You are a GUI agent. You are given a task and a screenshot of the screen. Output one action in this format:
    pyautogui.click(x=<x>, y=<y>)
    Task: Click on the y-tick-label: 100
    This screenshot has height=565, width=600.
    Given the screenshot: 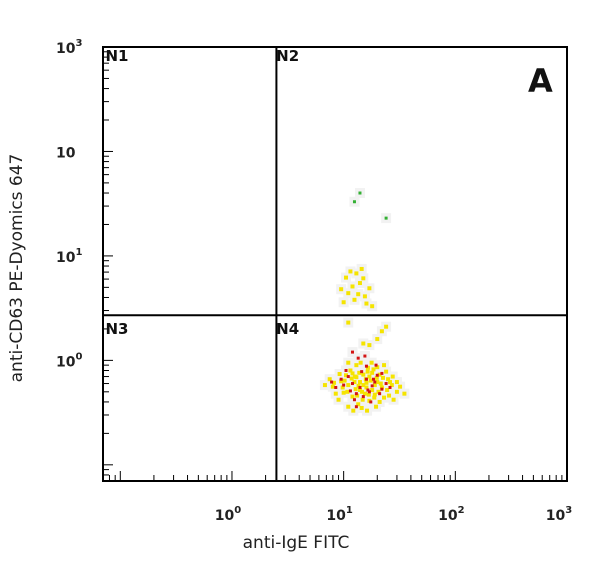 What is the action you would take?
    pyautogui.click(x=69, y=360)
    